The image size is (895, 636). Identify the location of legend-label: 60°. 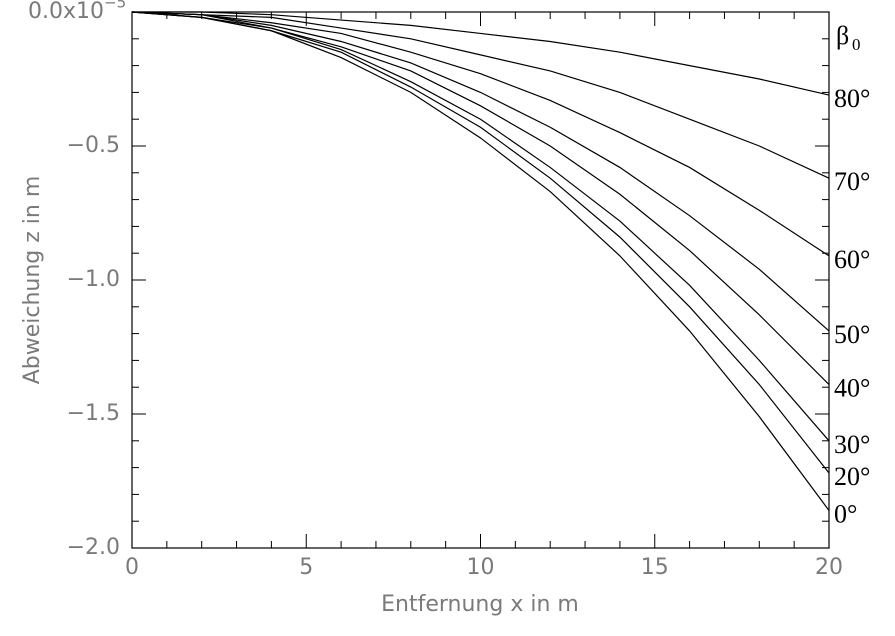
(852, 259).